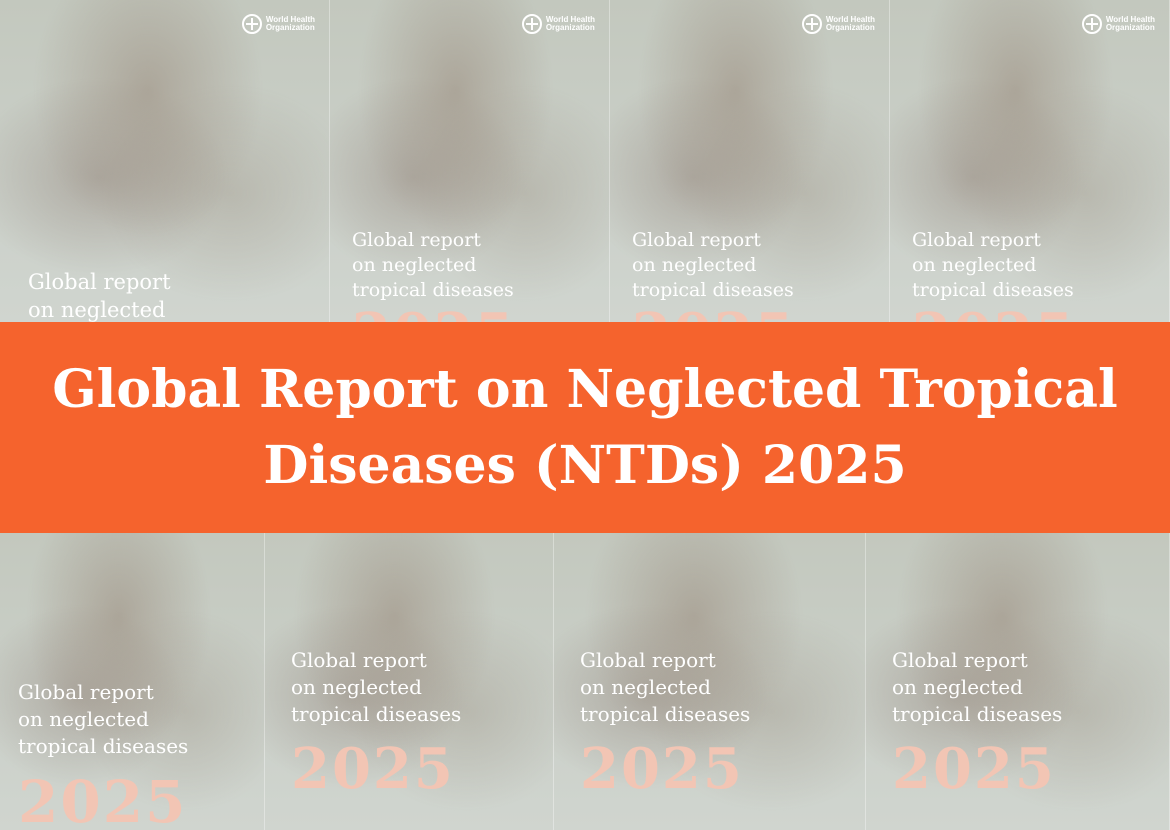  Describe the element at coordinates (585, 465) in the screenshot. I see `banner-title-line2: Diseases (NTDs) 2025` at that location.